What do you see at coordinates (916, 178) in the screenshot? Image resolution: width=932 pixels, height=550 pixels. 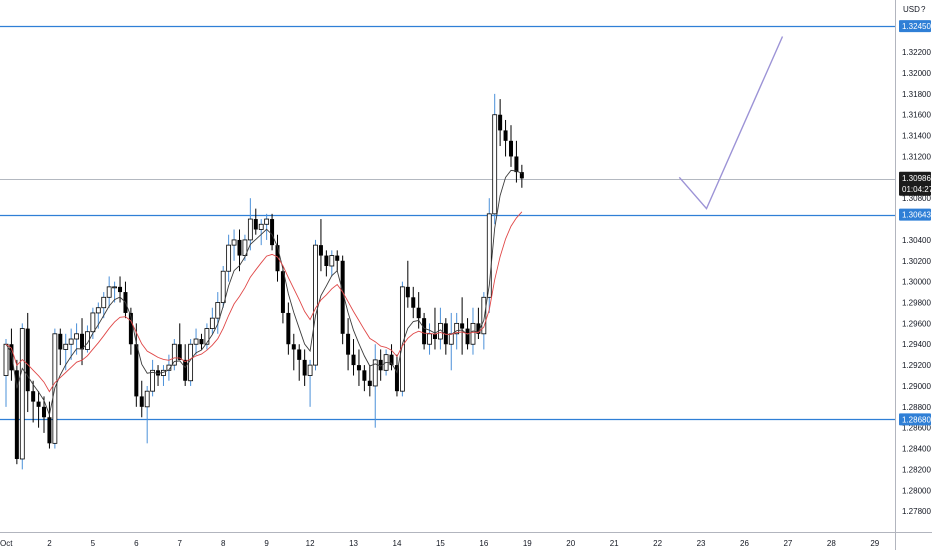 I see `last-price-tag-label: 1.30986` at bounding box center [916, 178].